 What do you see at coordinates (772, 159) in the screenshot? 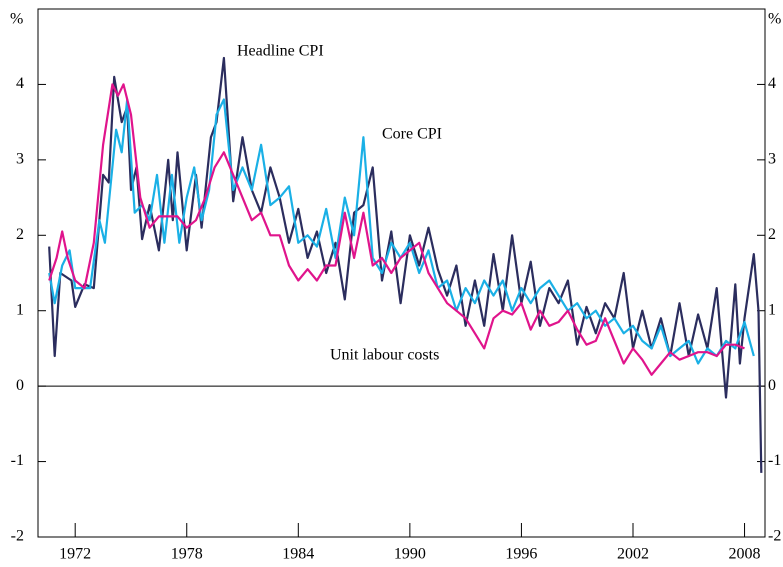
I see `y-tick-label-right: 3` at bounding box center [772, 159].